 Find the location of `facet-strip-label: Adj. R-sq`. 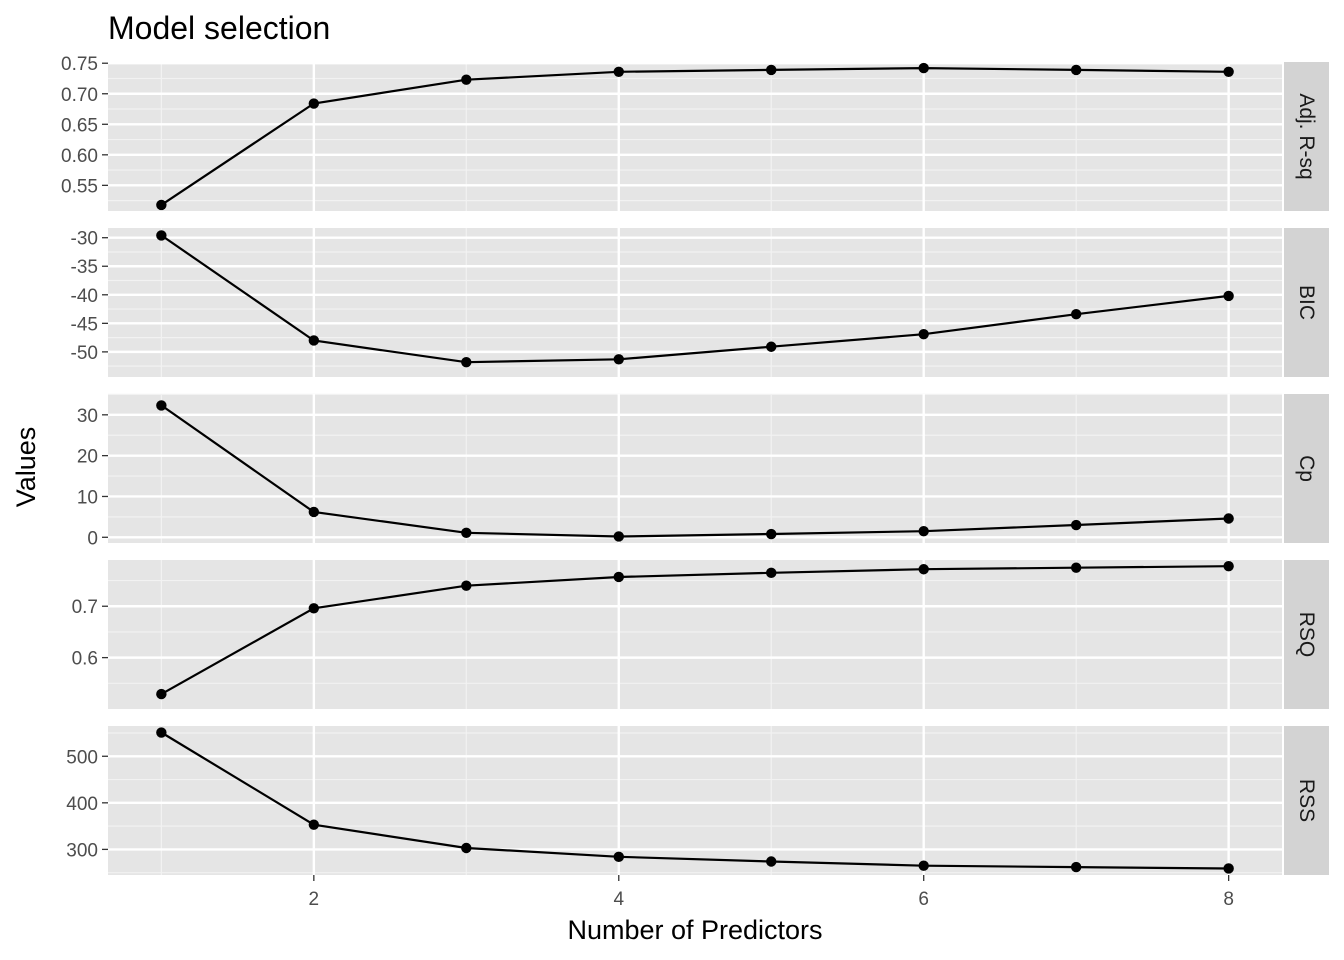

facet-strip-label: Adj. R-sq is located at coordinates (1306, 136).